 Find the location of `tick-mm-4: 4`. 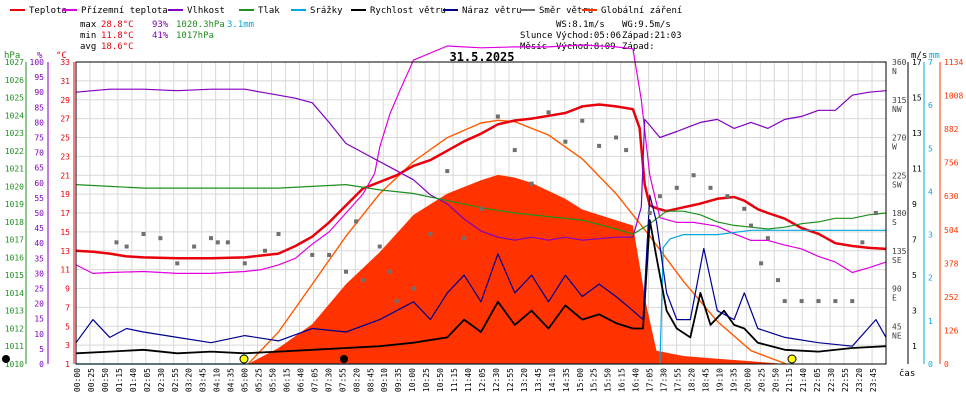

tick-mm-4: 4 is located at coordinates (930, 191).